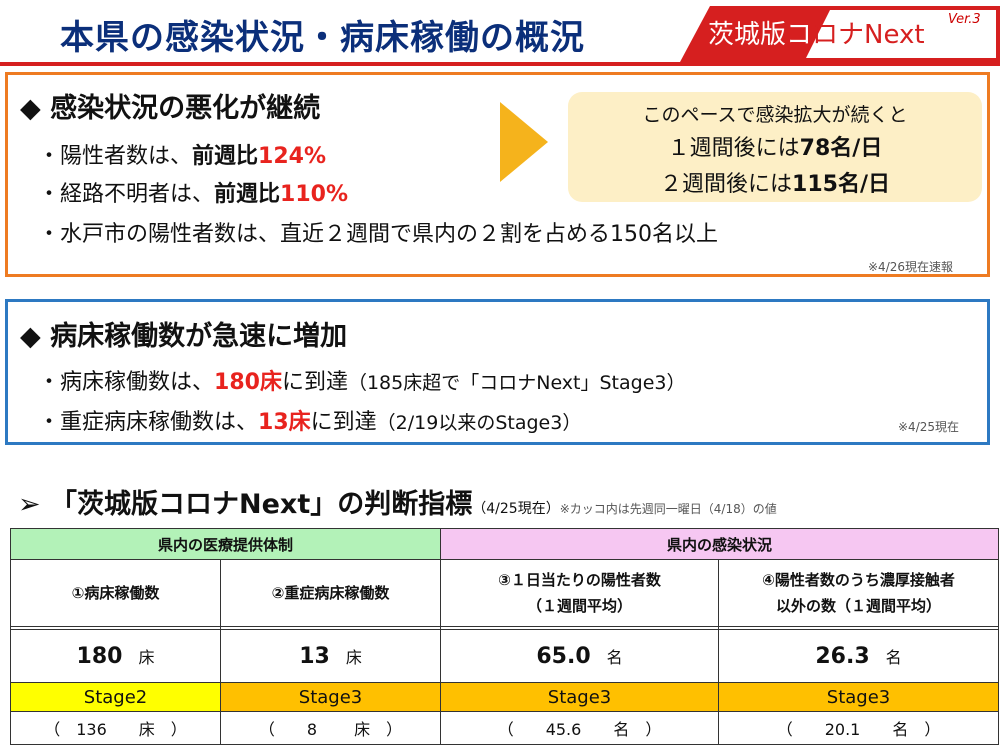 The image size is (1000, 750). Describe the element at coordinates (148, 422) in the screenshot. I see `bullet-text: ・重症病床稼働数は、` at that location.